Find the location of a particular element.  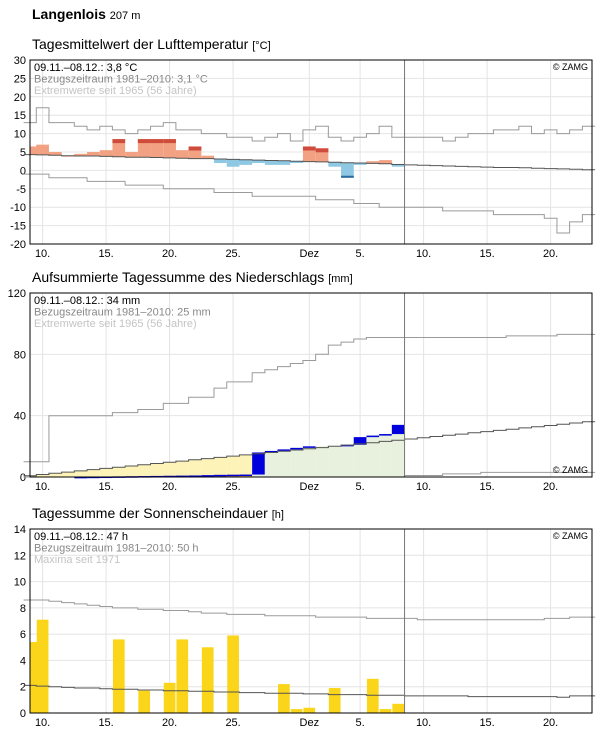

sun-xtick-1: 15. is located at coordinates (105, 723).